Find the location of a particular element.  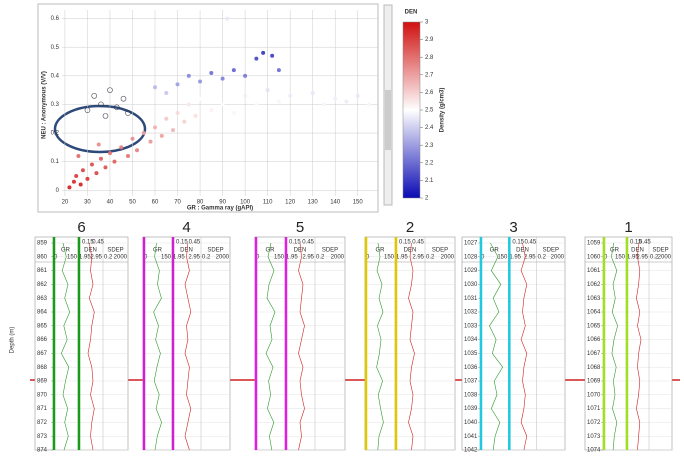

track-name: DEN is located at coordinates (300, 251).